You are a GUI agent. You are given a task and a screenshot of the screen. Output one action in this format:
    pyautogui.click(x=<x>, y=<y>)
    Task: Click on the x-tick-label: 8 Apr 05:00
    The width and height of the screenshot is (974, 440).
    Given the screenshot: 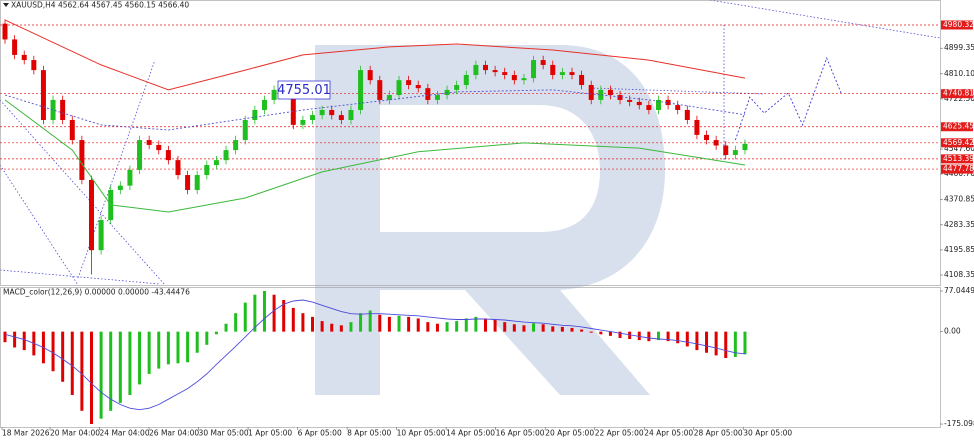 What is the action you would take?
    pyautogui.click(x=369, y=433)
    